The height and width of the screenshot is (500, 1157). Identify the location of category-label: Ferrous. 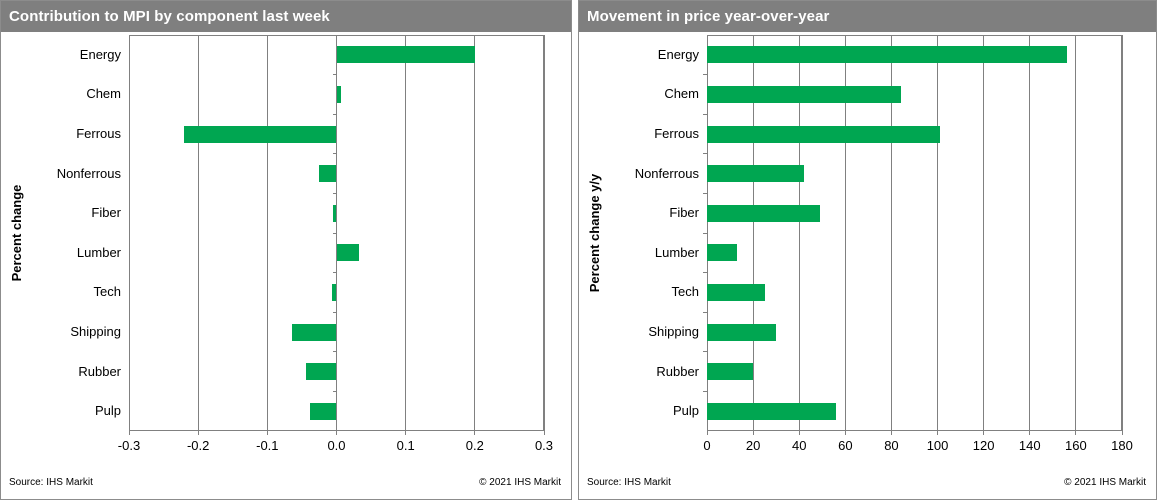
(98, 133).